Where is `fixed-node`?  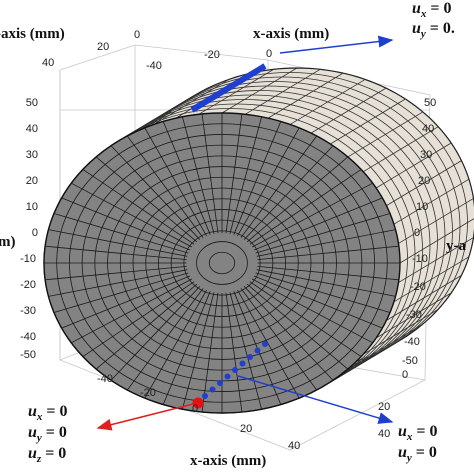 fixed-node is located at coordinates (198, 403).